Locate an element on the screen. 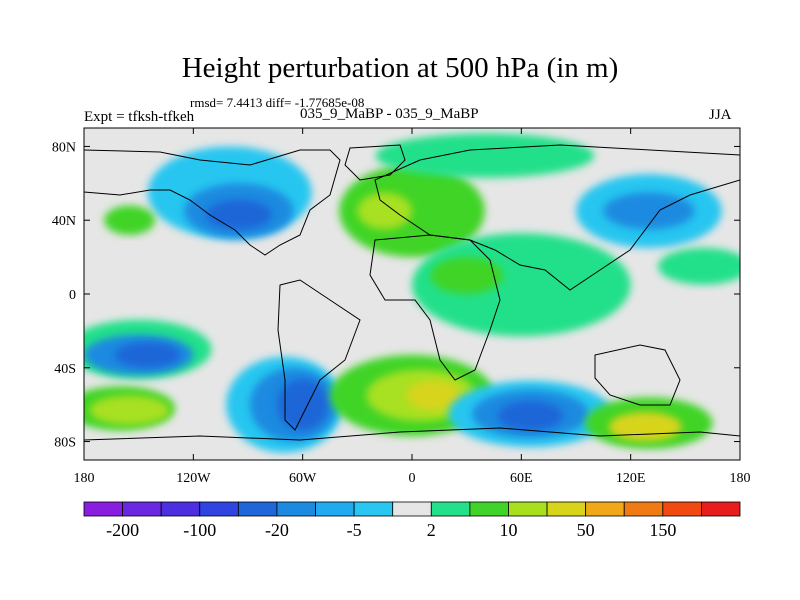 This screenshot has width=800, height=600. x-tick-label: 60W is located at coordinates (303, 478).